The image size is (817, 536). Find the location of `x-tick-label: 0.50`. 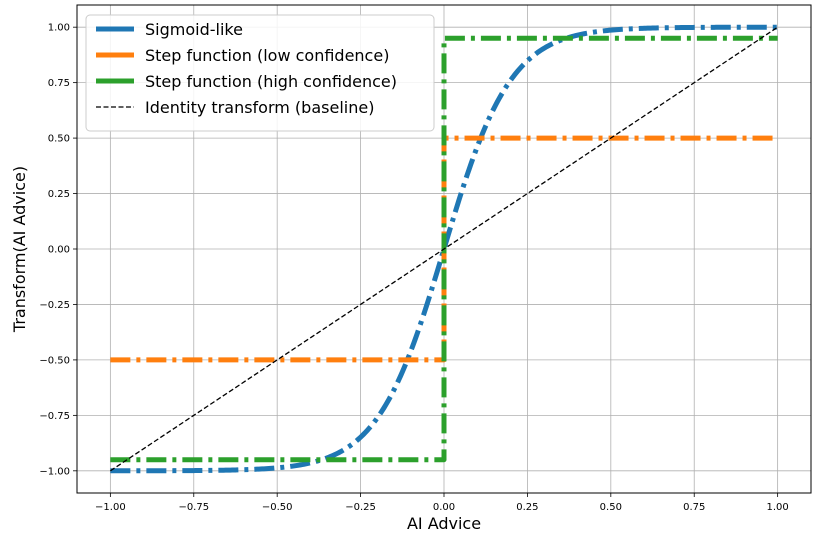

x-tick-label: 0.50 is located at coordinates (611, 507).